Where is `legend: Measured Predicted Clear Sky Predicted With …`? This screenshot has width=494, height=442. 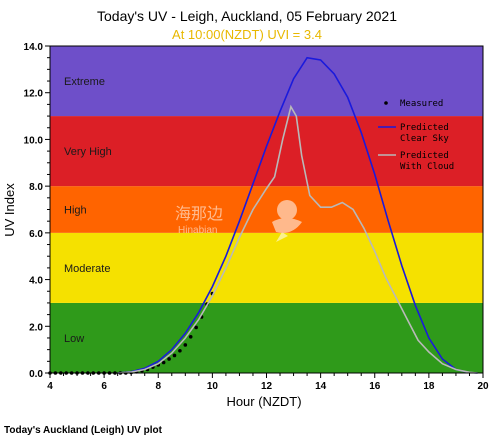 legend: Measured Predicted Clear Sky Predicted With … is located at coordinates (416, 135).